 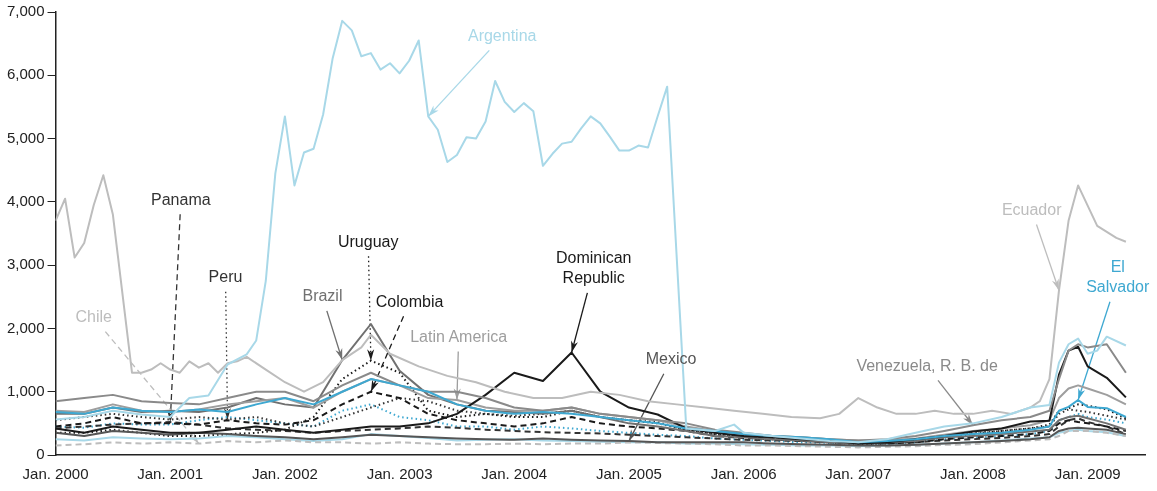 What do you see at coordinates (93, 317) in the screenshot?
I see `text: Chile` at bounding box center [93, 317].